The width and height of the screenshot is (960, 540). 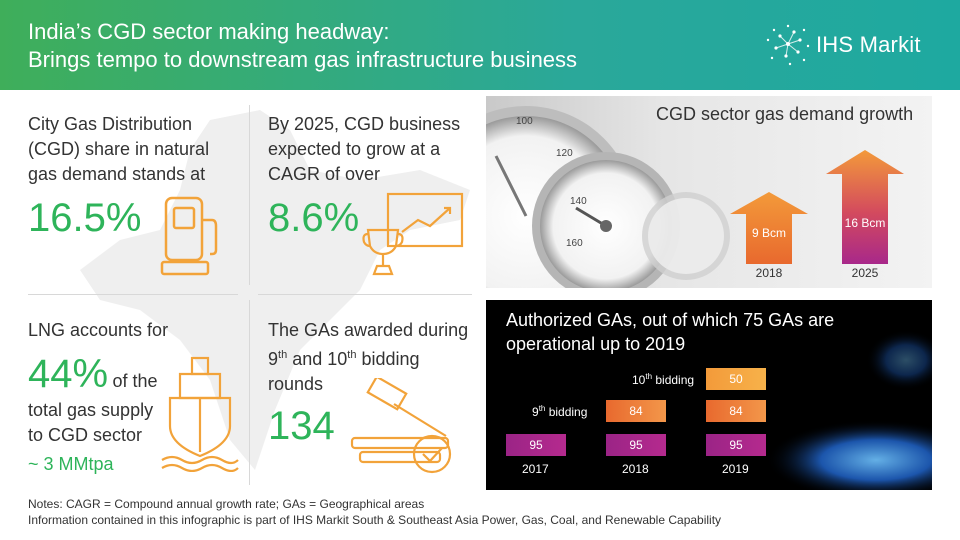 What do you see at coordinates (249, 392) in the screenshot?
I see `grid-divider-v2` at bounding box center [249, 392].